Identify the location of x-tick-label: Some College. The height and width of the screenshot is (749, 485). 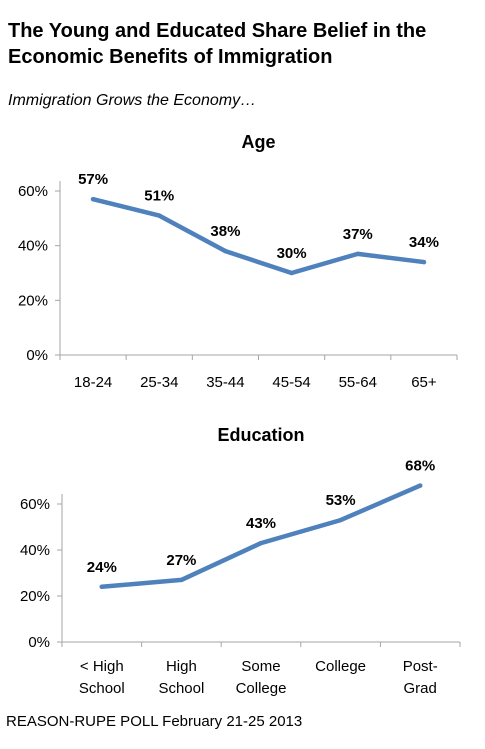
(261, 677).